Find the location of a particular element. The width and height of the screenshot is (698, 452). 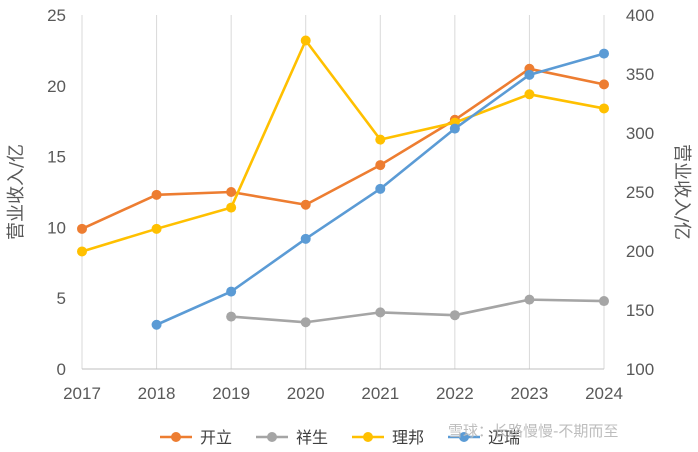

point-理邦-2021 is located at coordinates (380, 139).